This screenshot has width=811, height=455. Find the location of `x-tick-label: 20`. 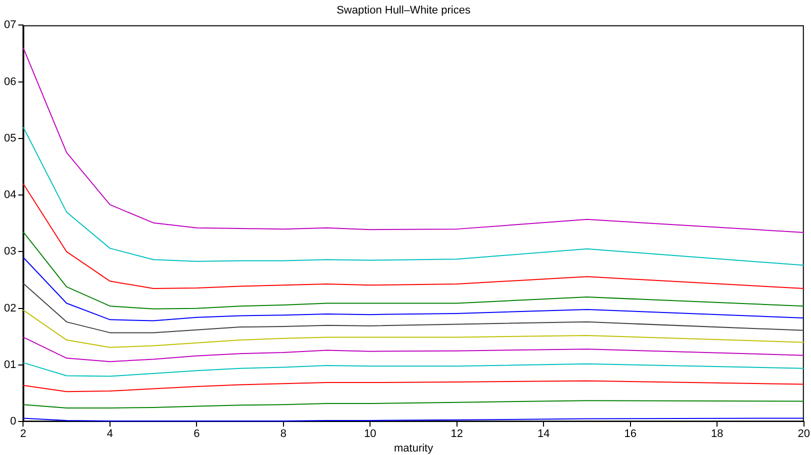

x-tick-label: 20 is located at coordinates (804, 434).